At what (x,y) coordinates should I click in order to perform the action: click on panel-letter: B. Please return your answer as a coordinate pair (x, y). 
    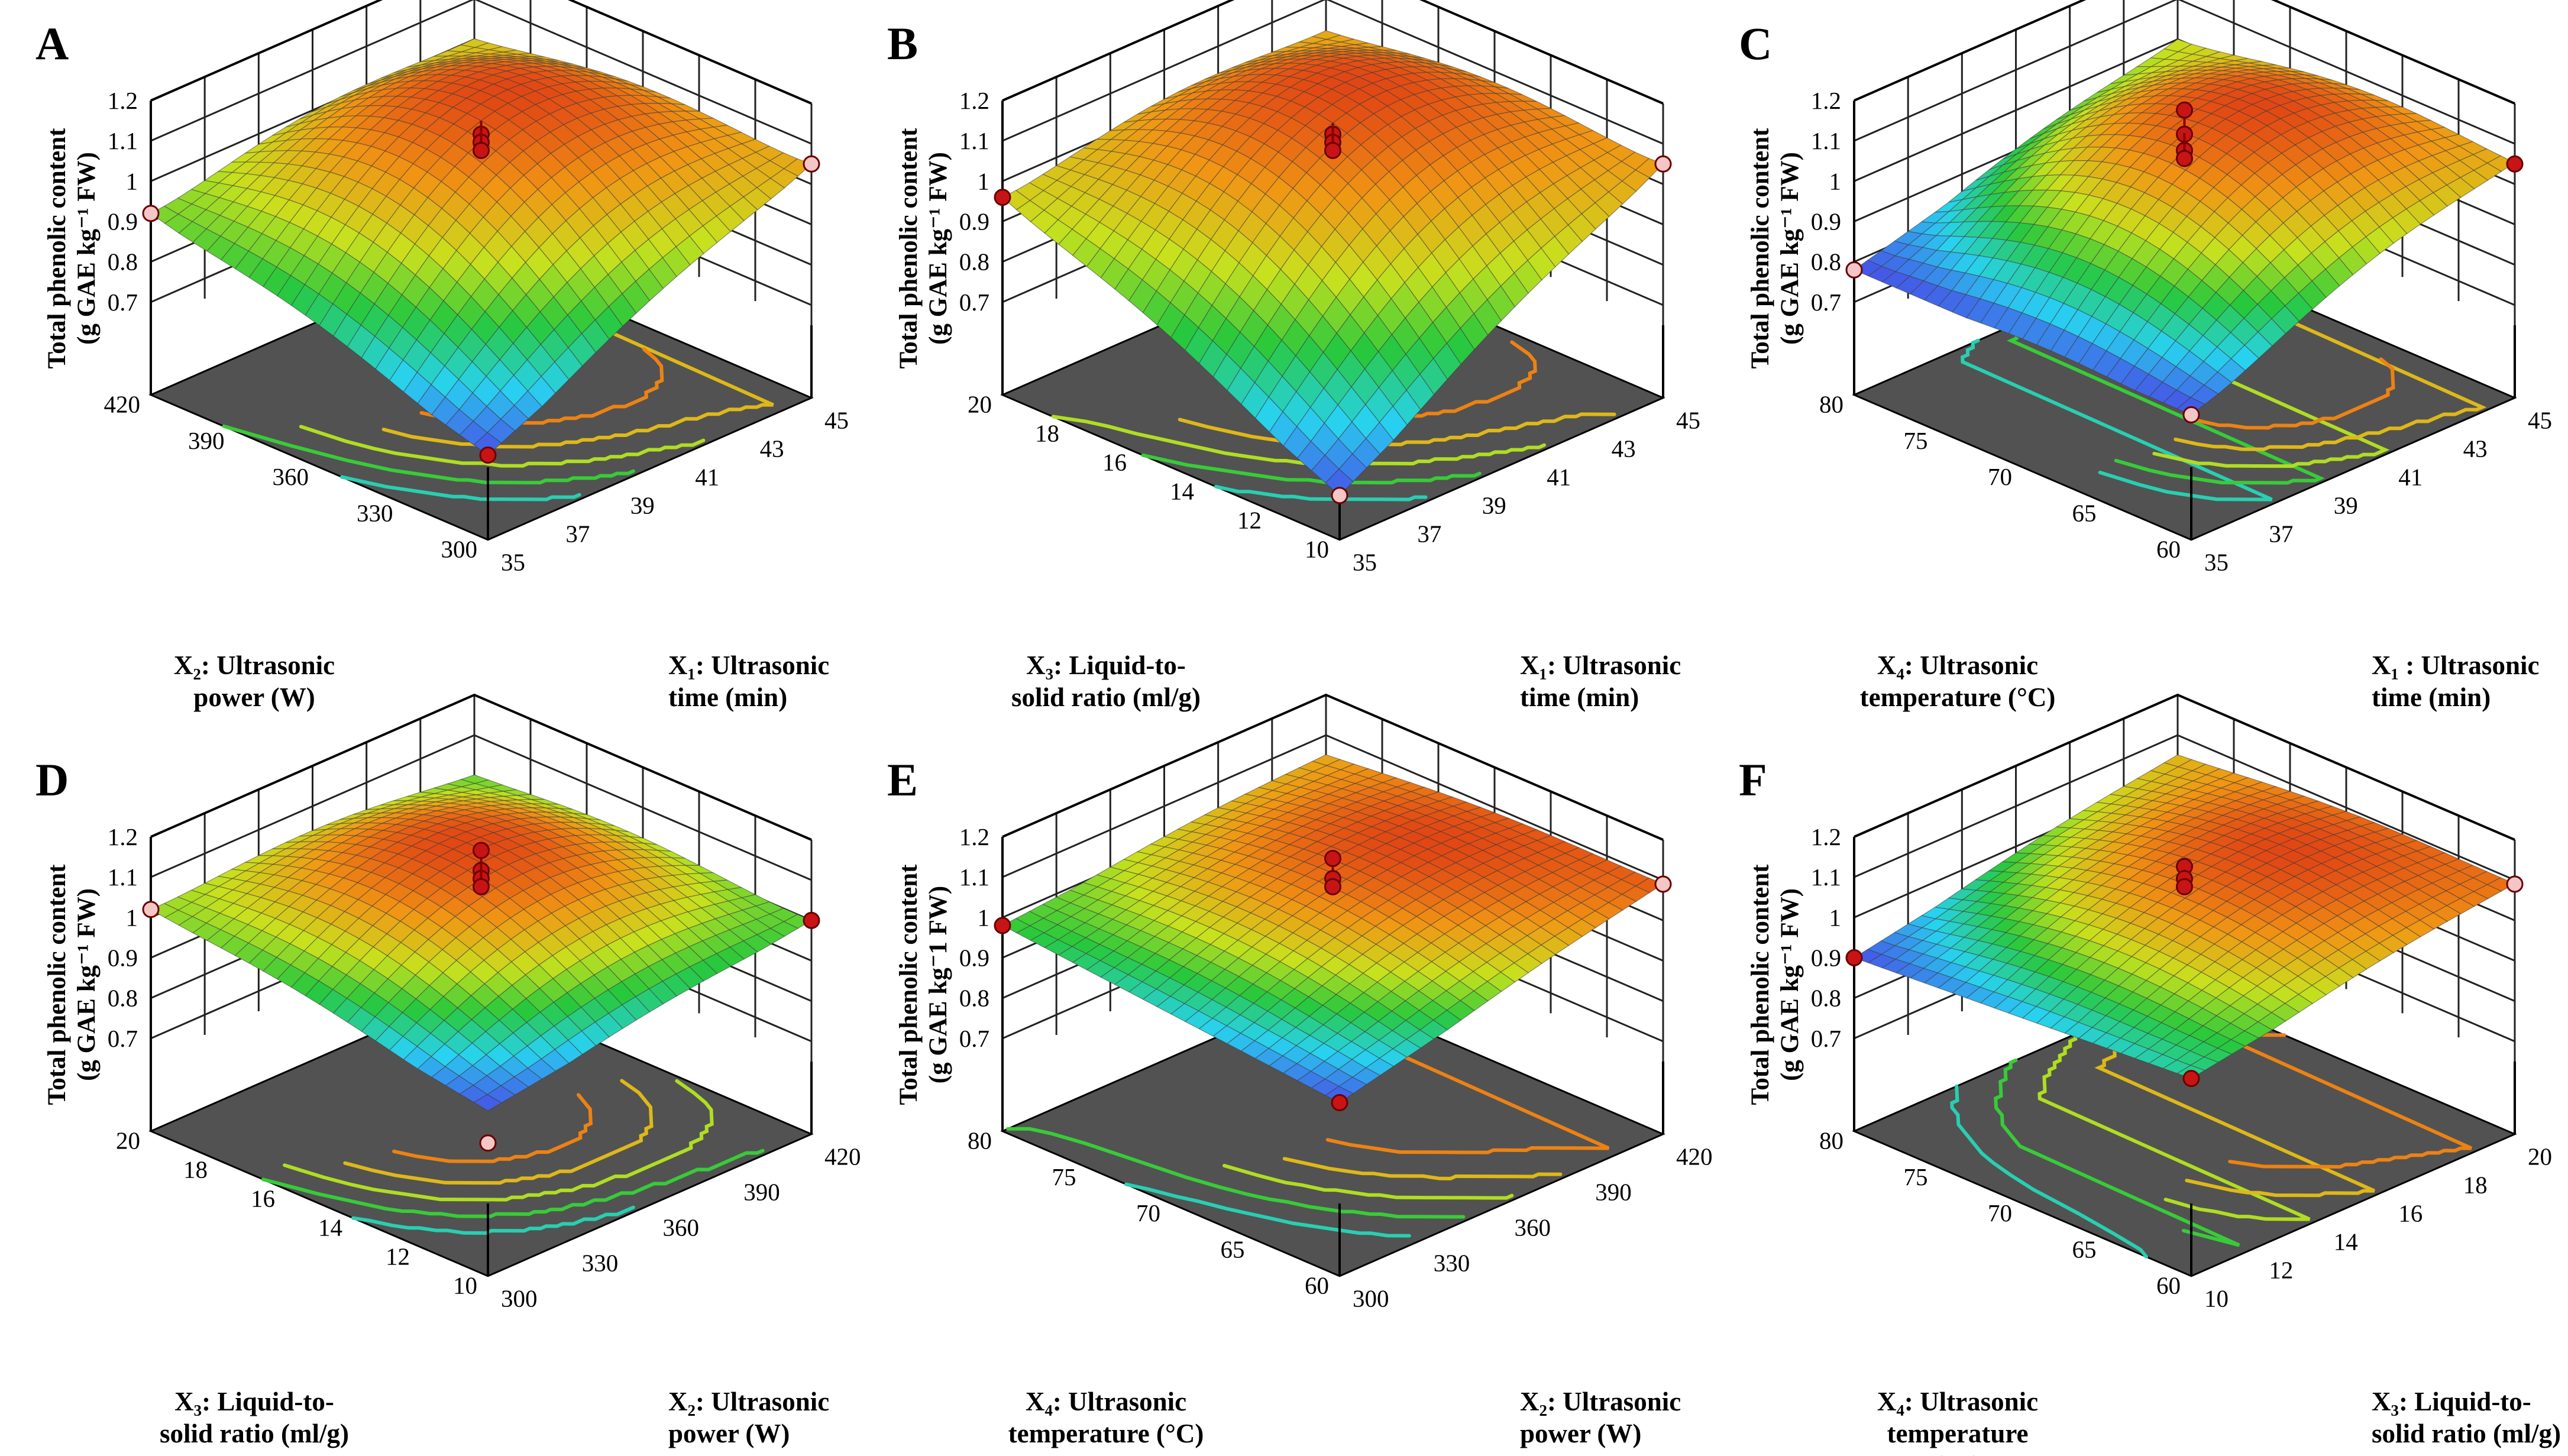
    Looking at the image, I should click on (902, 44).